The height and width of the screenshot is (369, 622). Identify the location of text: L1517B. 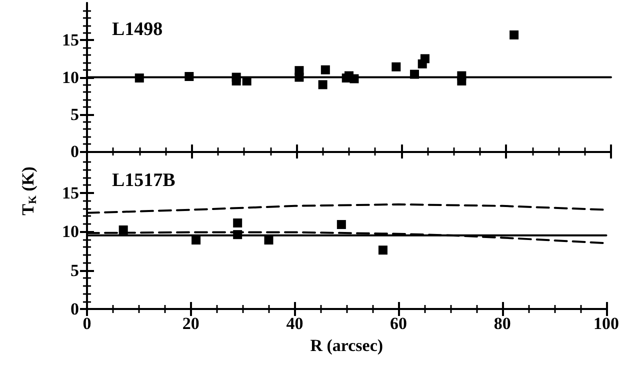
(144, 180).